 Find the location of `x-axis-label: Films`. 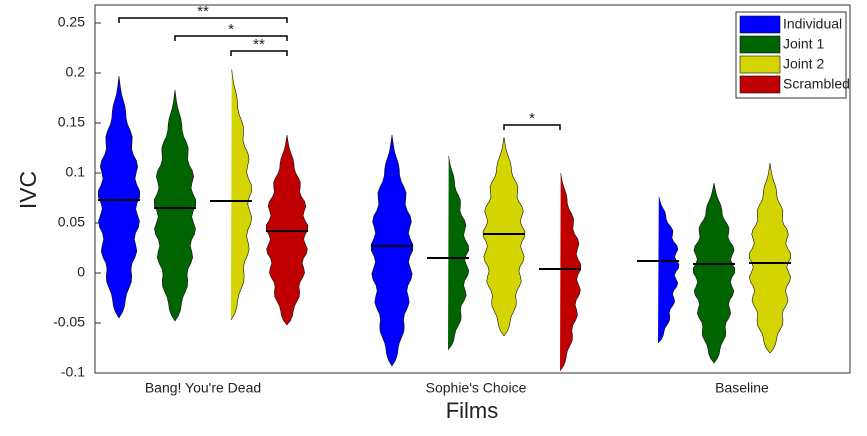

x-axis-label: Films is located at coordinates (472, 410).